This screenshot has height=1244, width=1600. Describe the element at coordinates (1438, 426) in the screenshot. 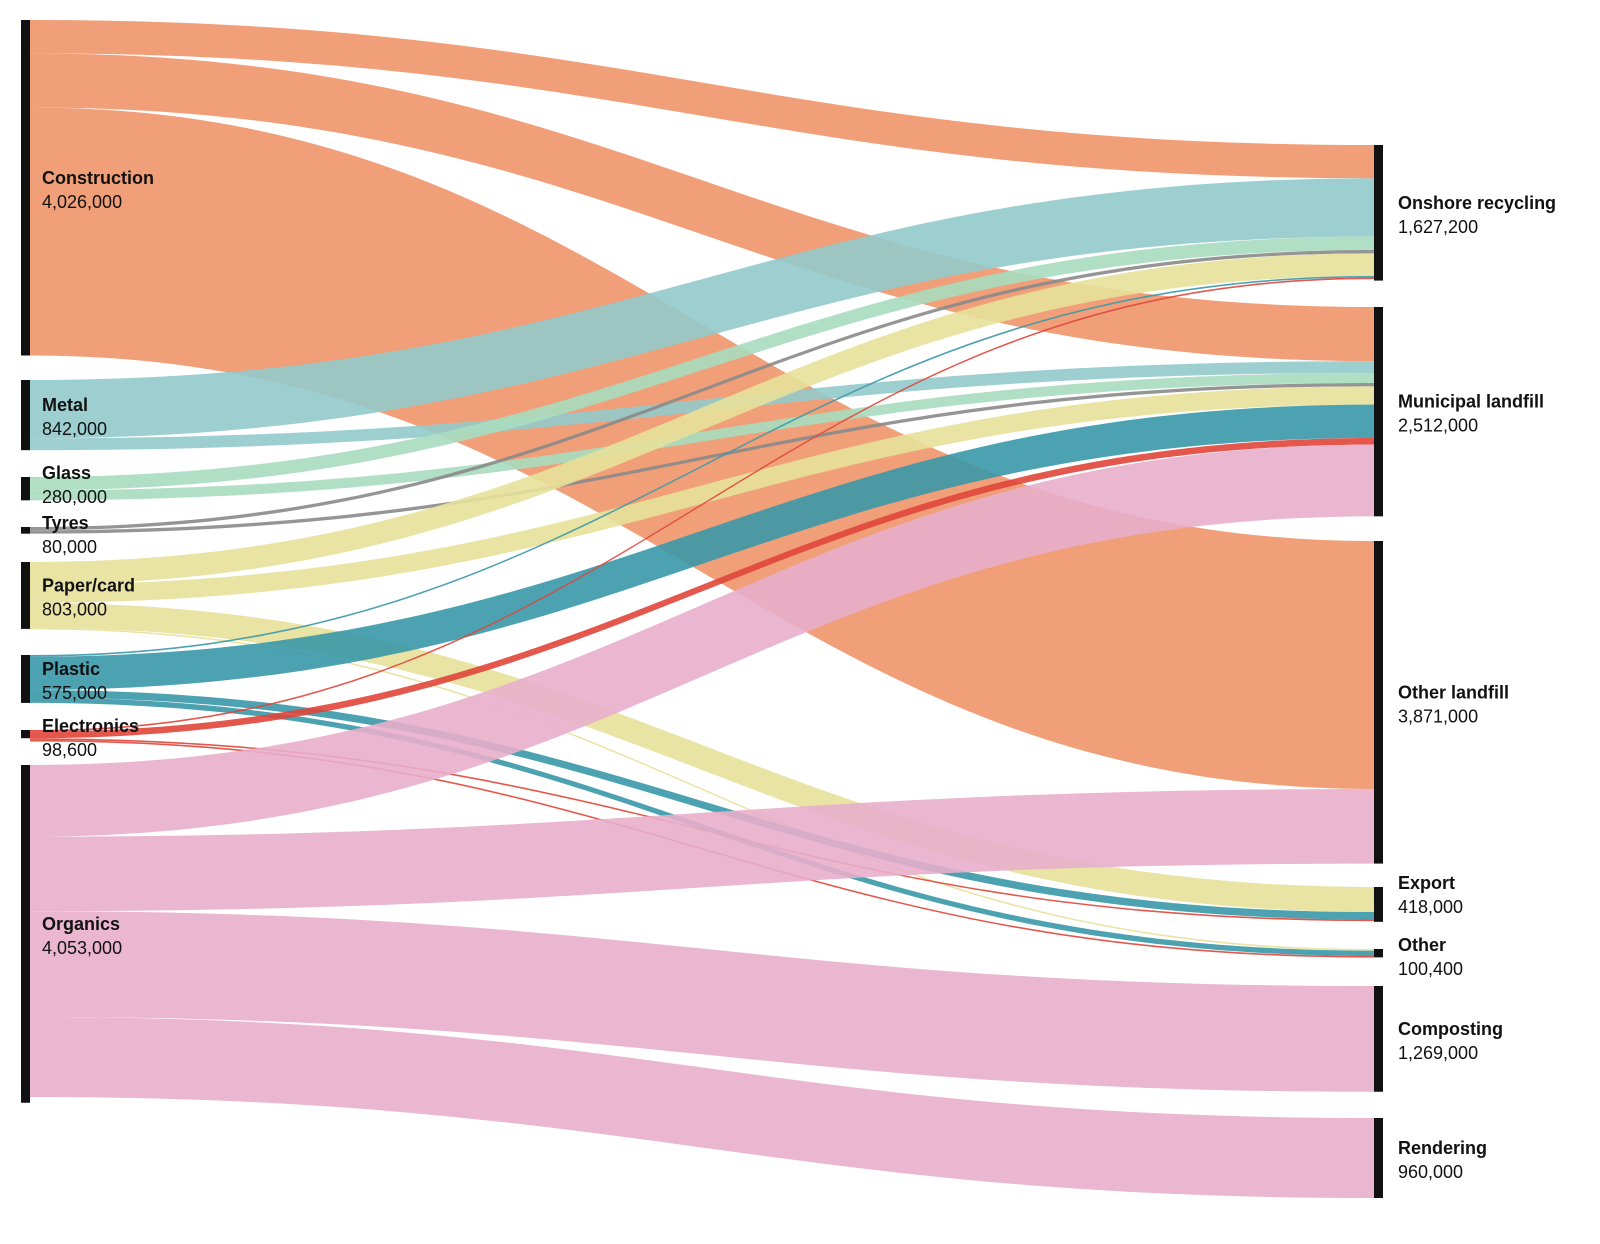

I see `target-value-municipal-landfill: 2,512,000` at that location.